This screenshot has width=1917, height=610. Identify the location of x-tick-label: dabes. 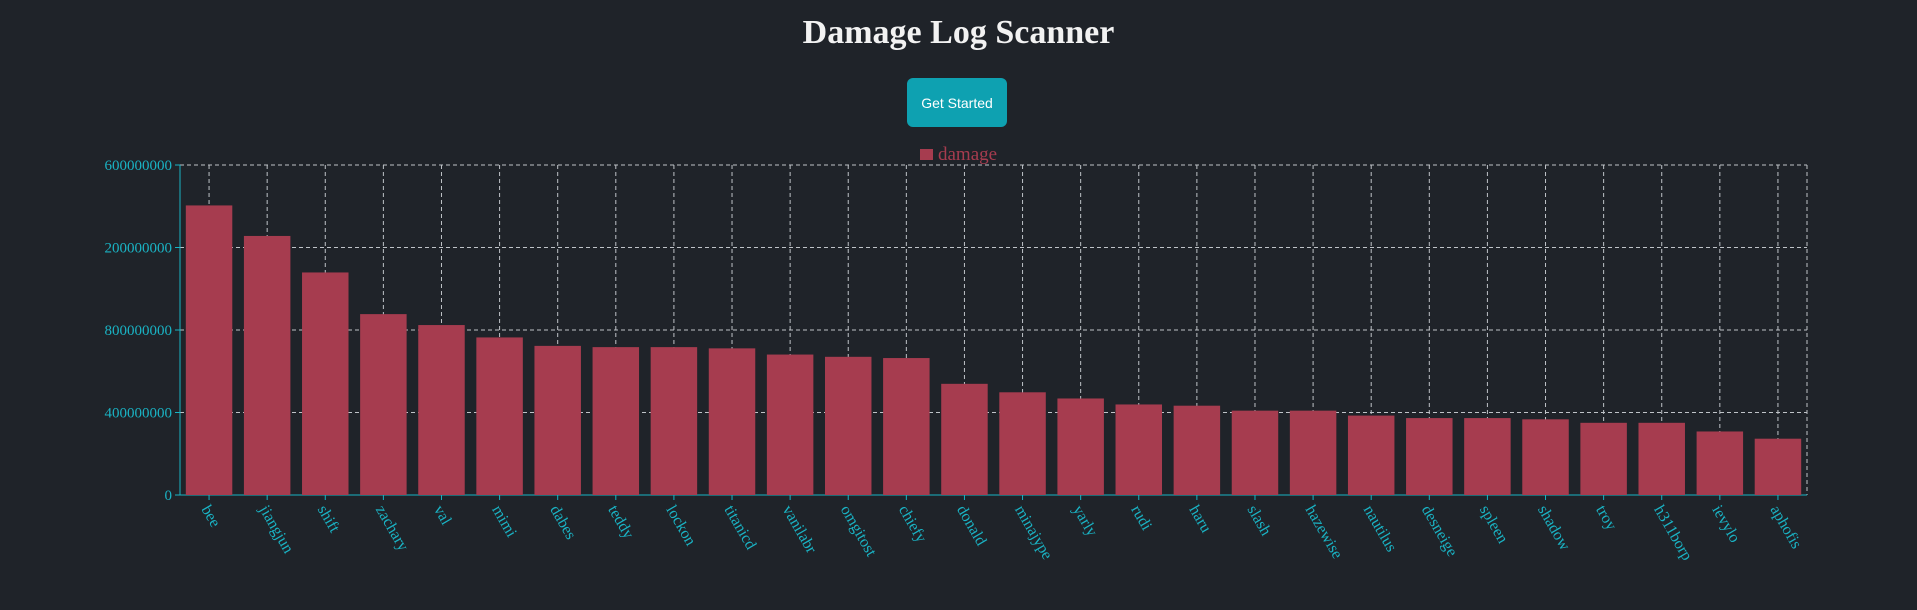
(562, 523).